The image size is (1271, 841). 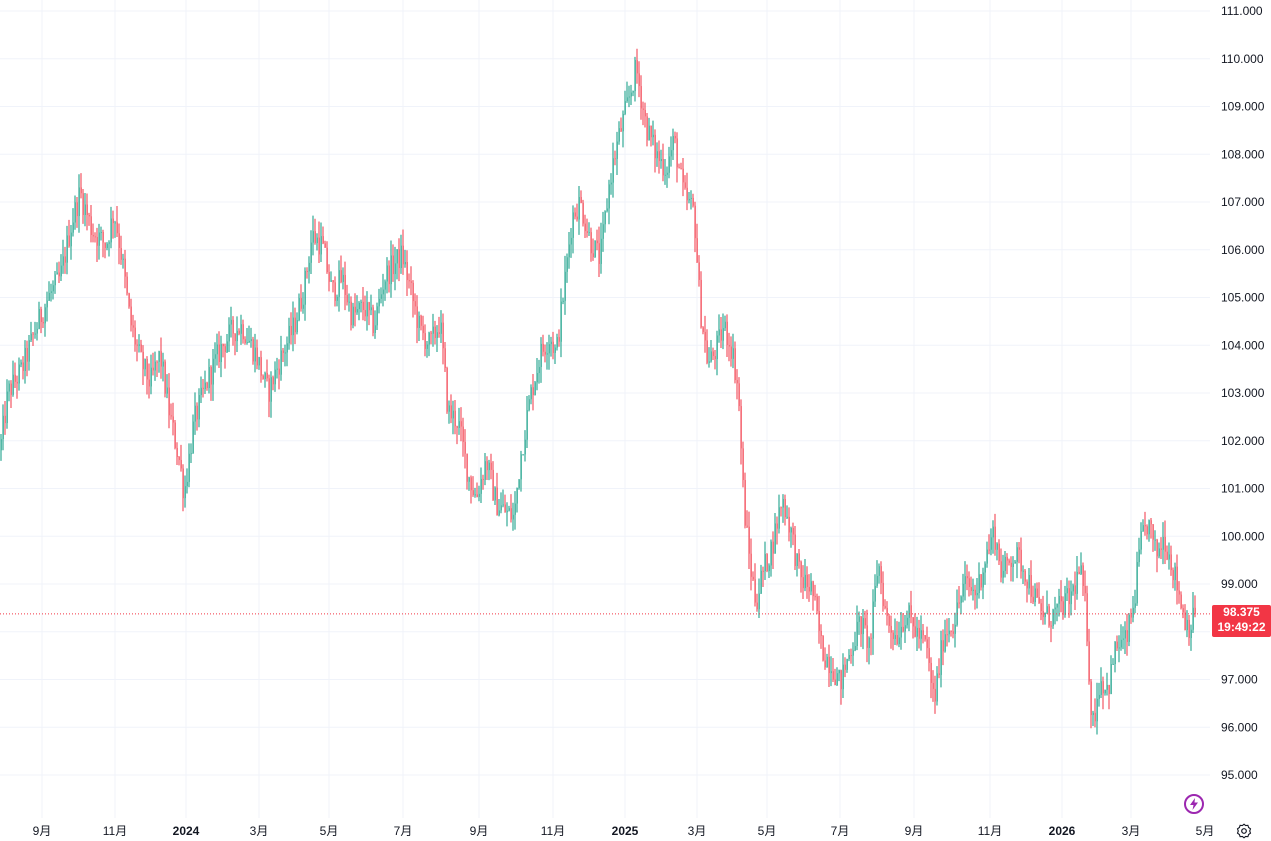 I want to click on lightning-bolt-button, so click(x=1194, y=804).